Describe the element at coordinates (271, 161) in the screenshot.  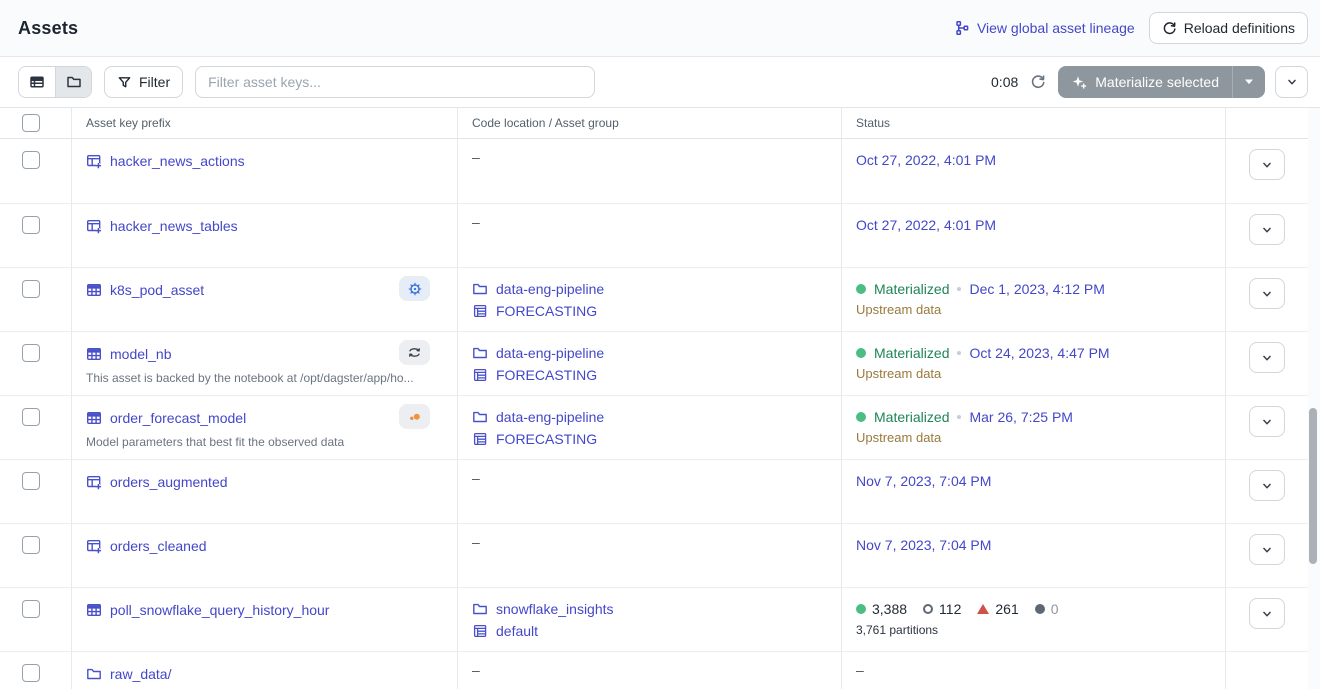
I see `asset-key-line: hacker_news_actions` at that location.